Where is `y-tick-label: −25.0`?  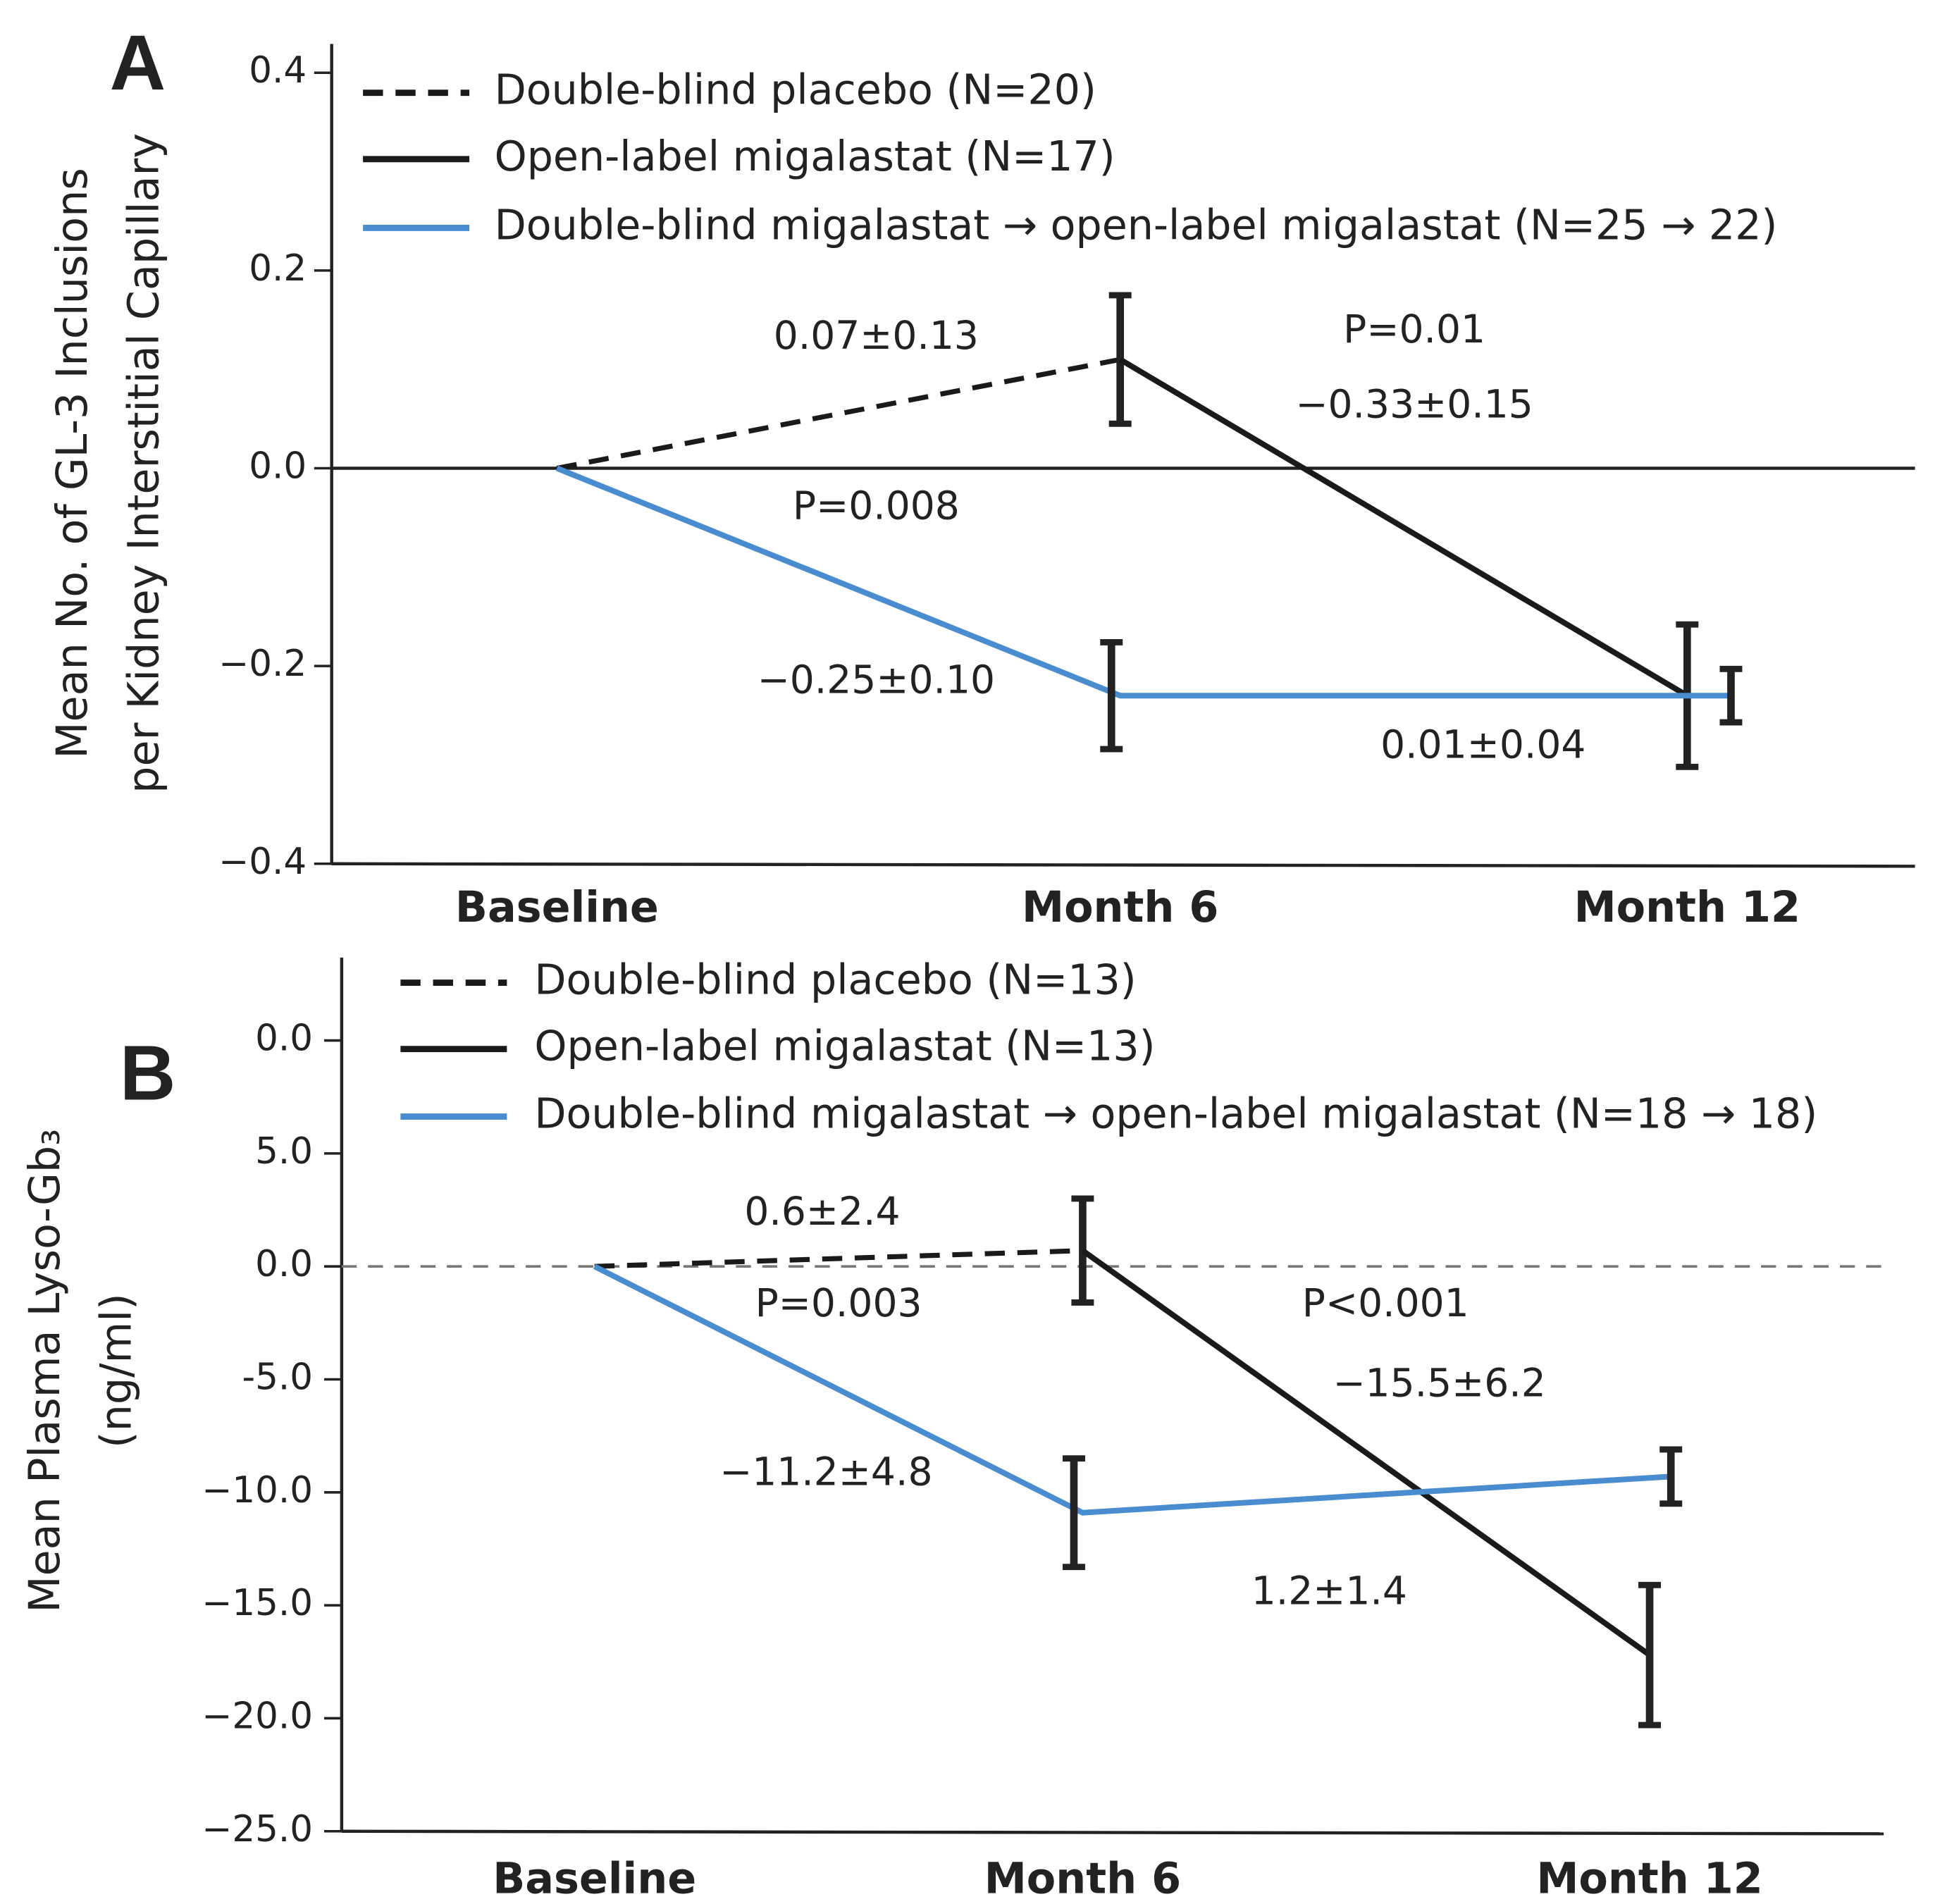
y-tick-label: −25.0 is located at coordinates (257, 1829).